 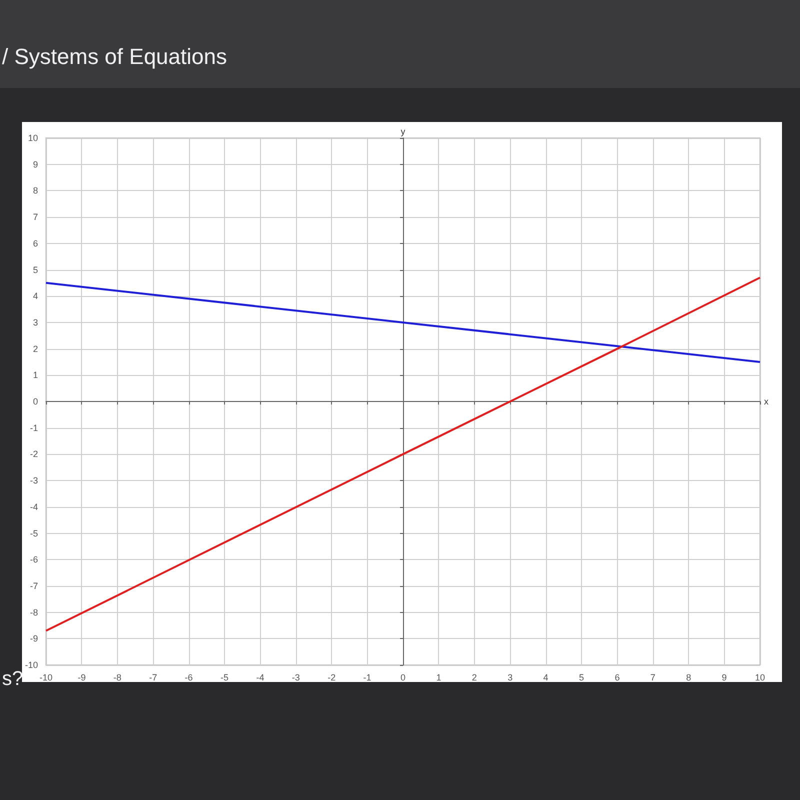 I want to click on x-tick-label: 10, so click(x=760, y=677).